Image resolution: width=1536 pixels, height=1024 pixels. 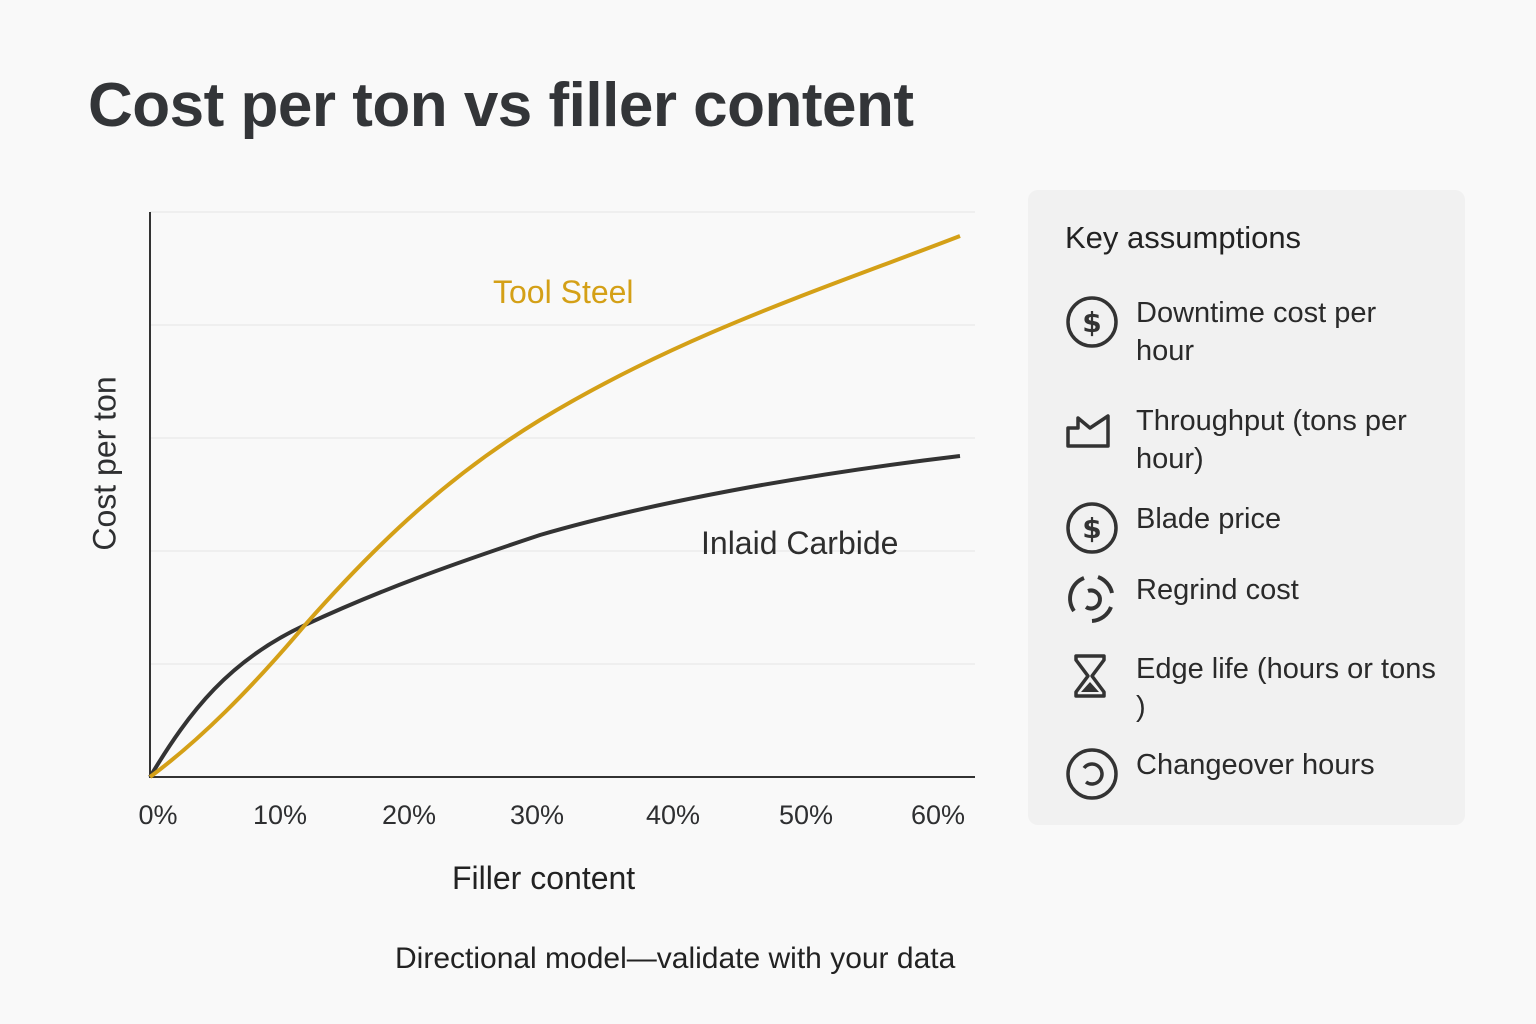 I want to click on assumption-item: Changeover hours, so click(x=1250, y=774).